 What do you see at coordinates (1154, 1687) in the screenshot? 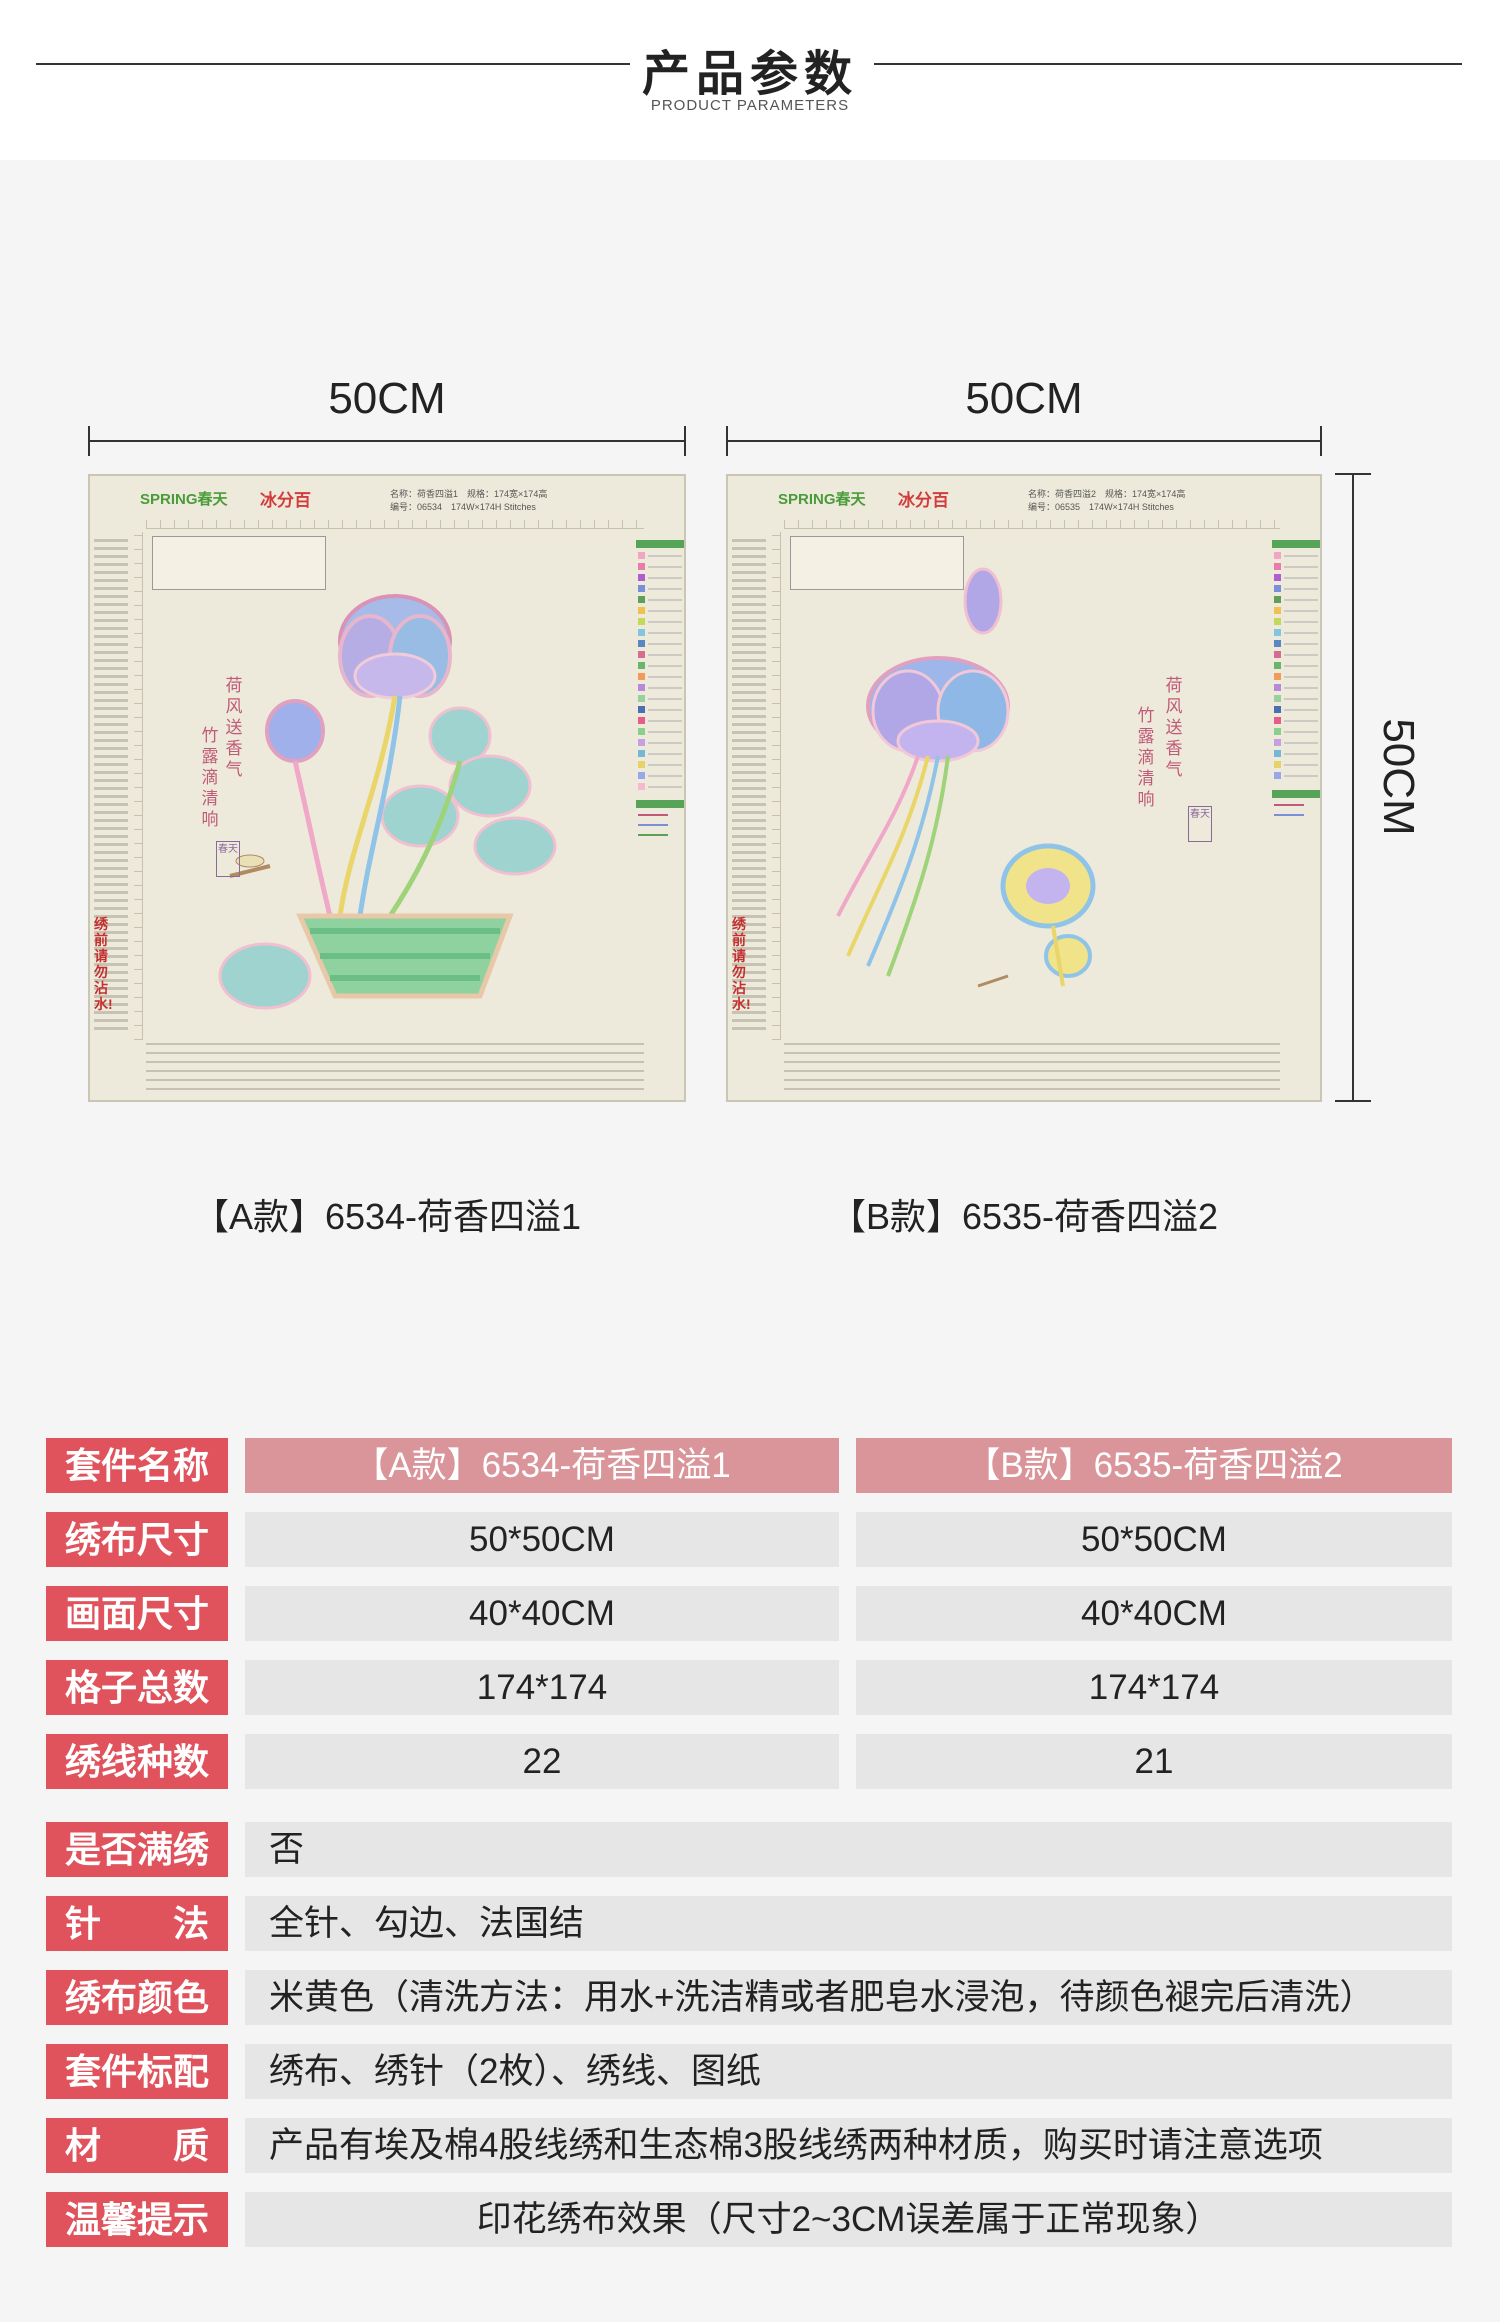
I see `row-value-b: 174*174` at bounding box center [1154, 1687].